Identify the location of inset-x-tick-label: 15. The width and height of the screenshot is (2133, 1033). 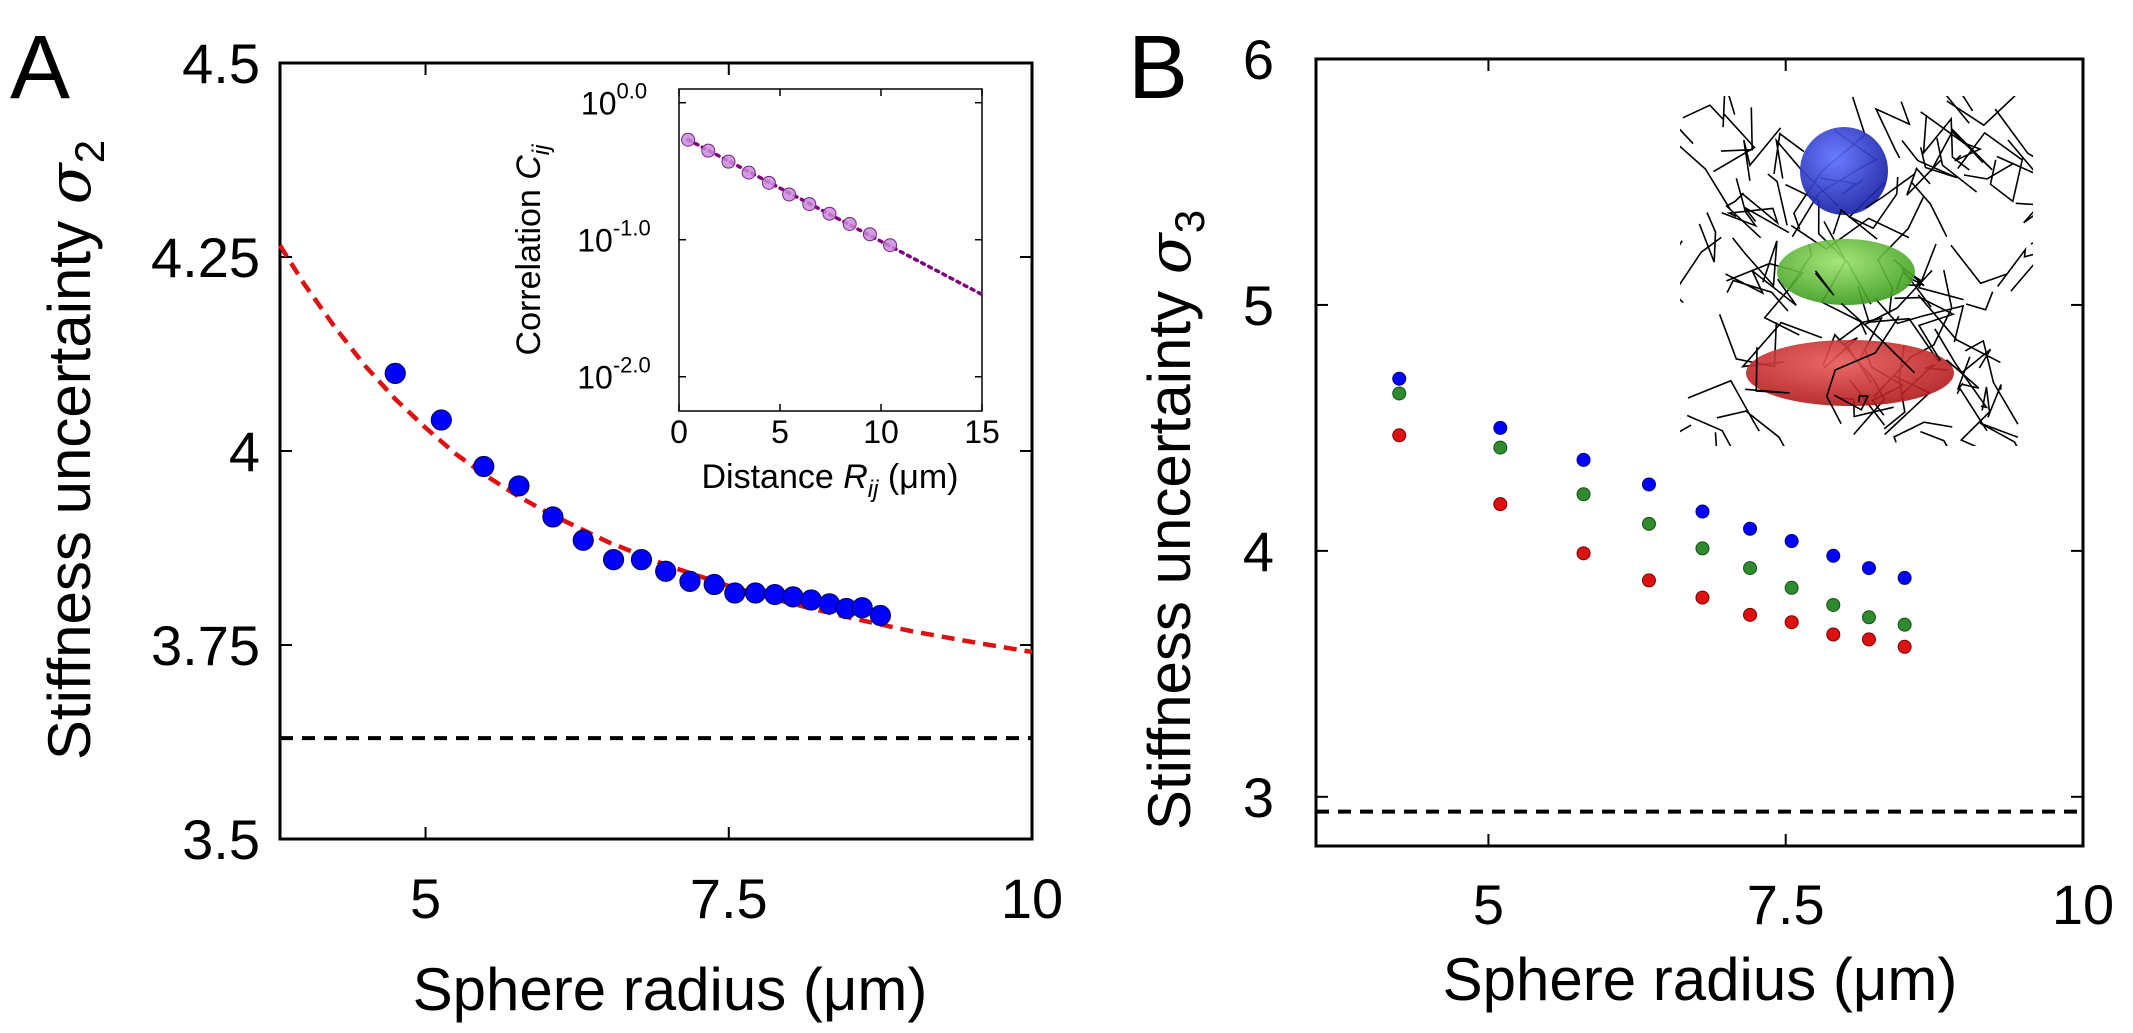
(982, 432).